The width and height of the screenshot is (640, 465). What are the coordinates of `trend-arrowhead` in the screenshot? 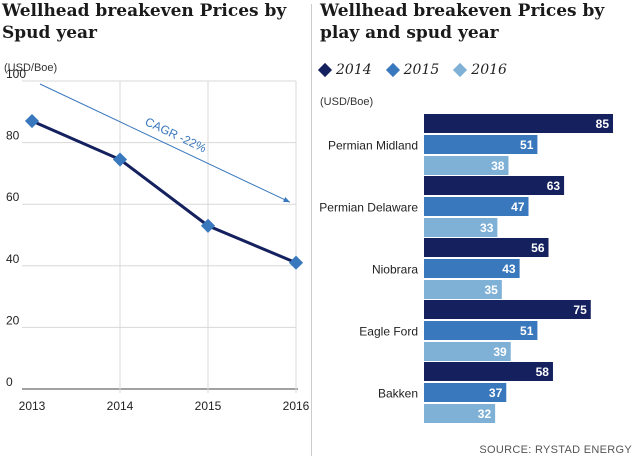 It's located at (286, 199).